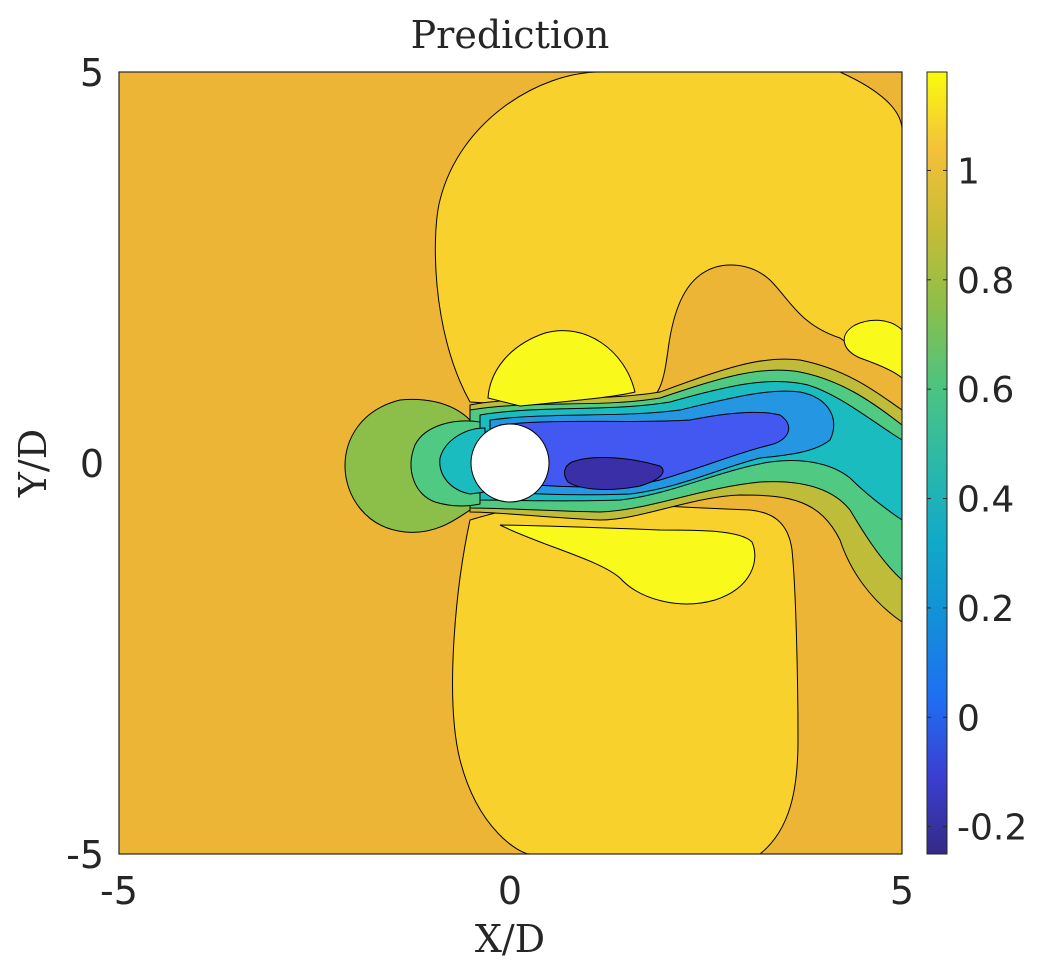 This screenshot has width=1045, height=966. Describe the element at coordinates (985, 500) in the screenshot. I see `colorbar-tick-label: 0.4` at that location.